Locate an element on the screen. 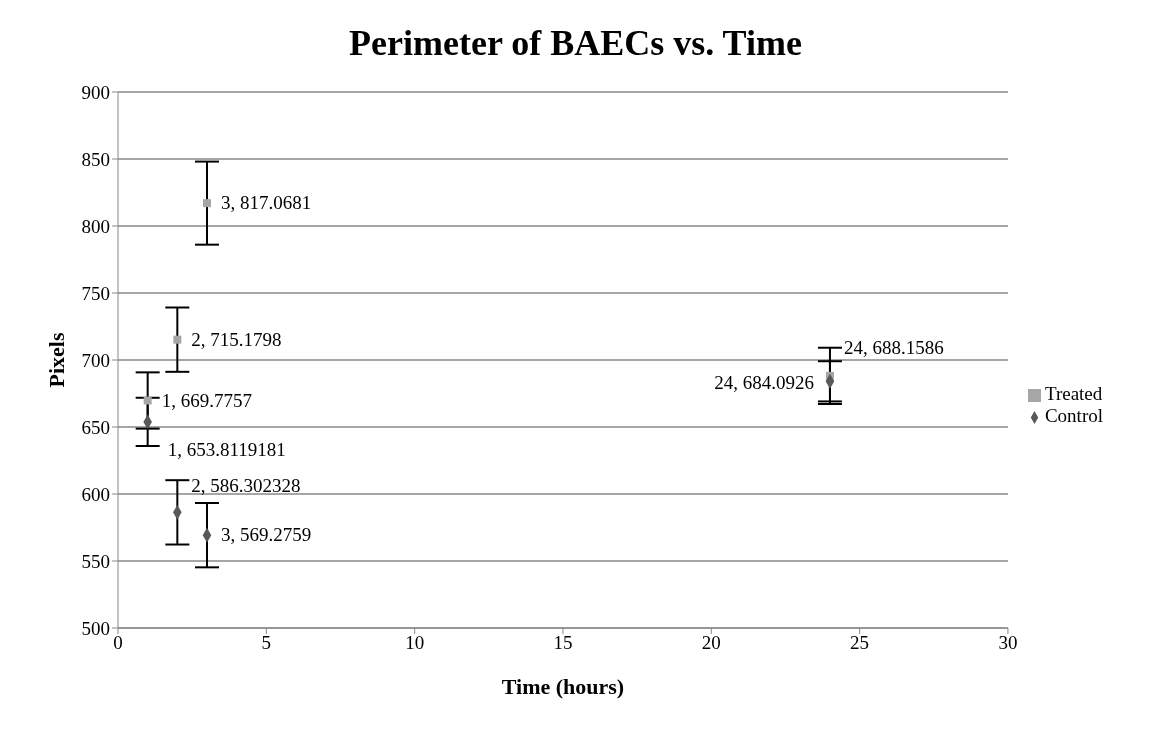 The width and height of the screenshot is (1153, 751). x-tick-label: 30 is located at coordinates (1008, 643).